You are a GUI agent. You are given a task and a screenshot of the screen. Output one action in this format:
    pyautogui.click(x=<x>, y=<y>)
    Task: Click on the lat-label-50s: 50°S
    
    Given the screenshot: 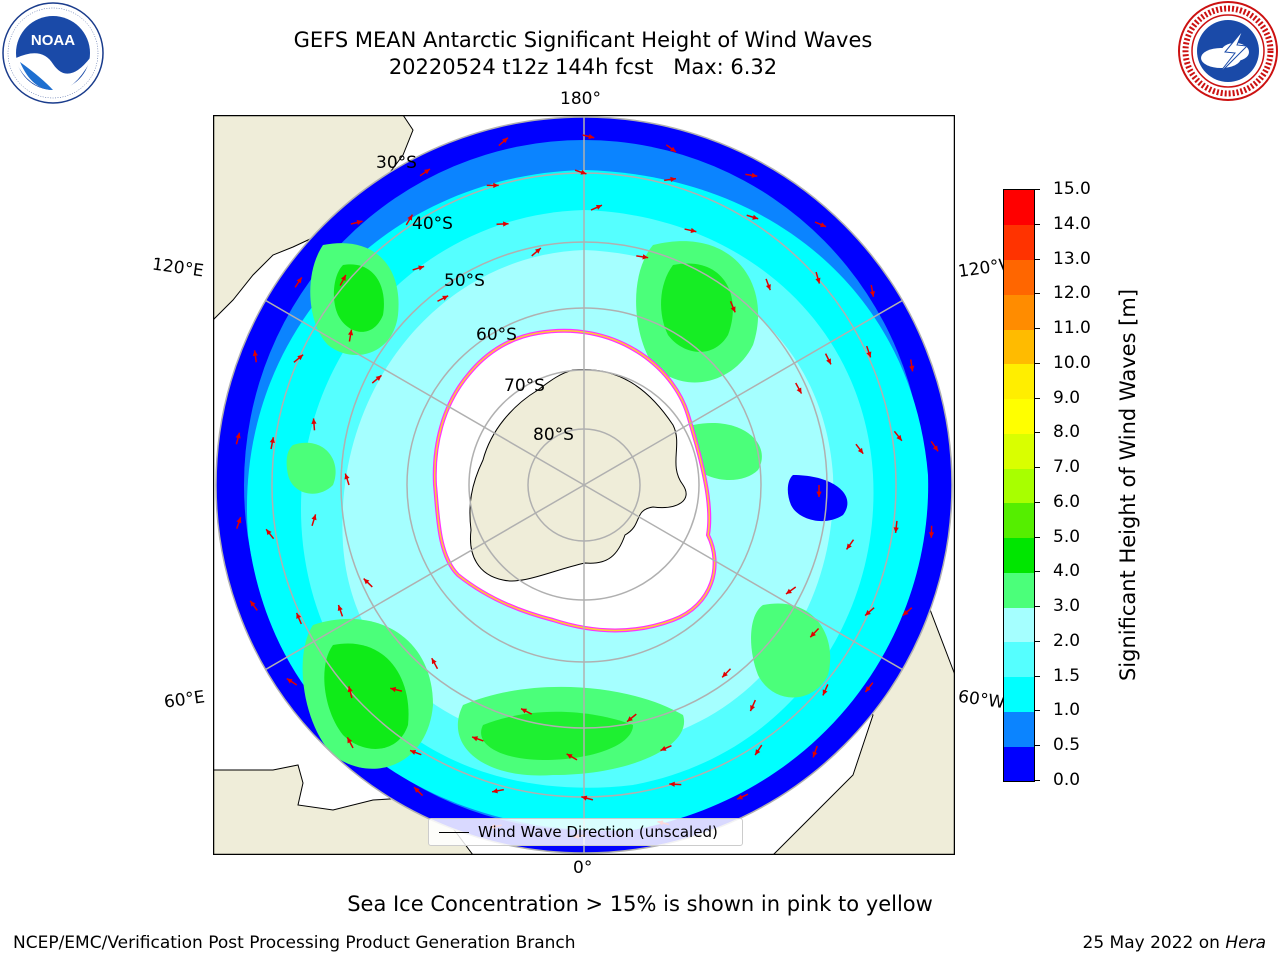 What is the action you would take?
    pyautogui.click(x=464, y=281)
    